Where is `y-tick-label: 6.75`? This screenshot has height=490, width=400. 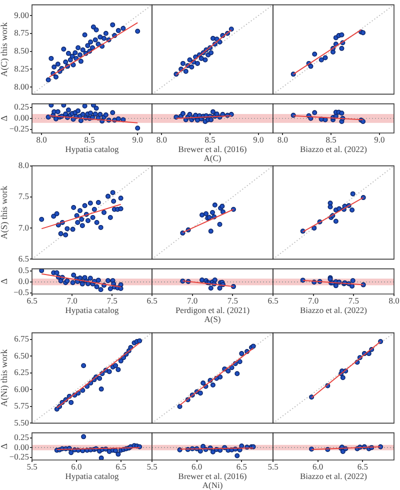
y-tick-label: 6.75 is located at coordinates (21, 339).